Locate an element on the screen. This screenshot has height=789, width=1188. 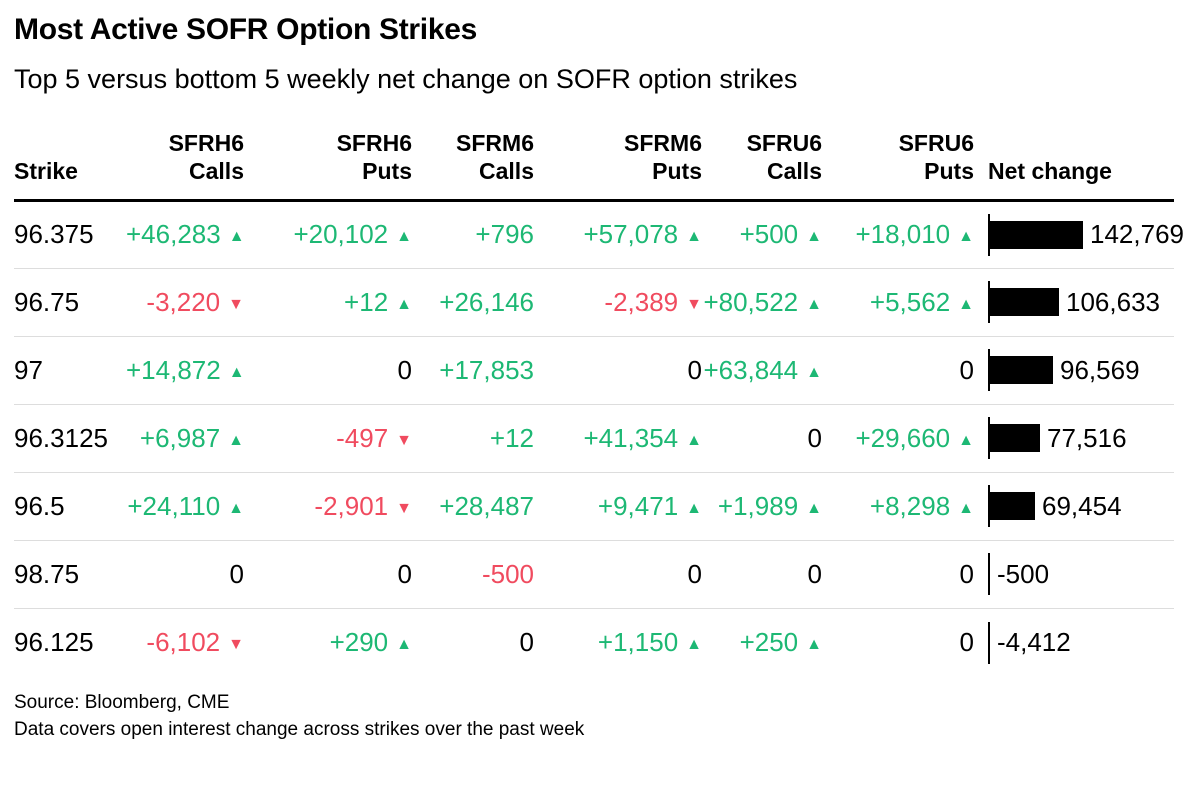
value-text: +14,872 is located at coordinates (173, 369).